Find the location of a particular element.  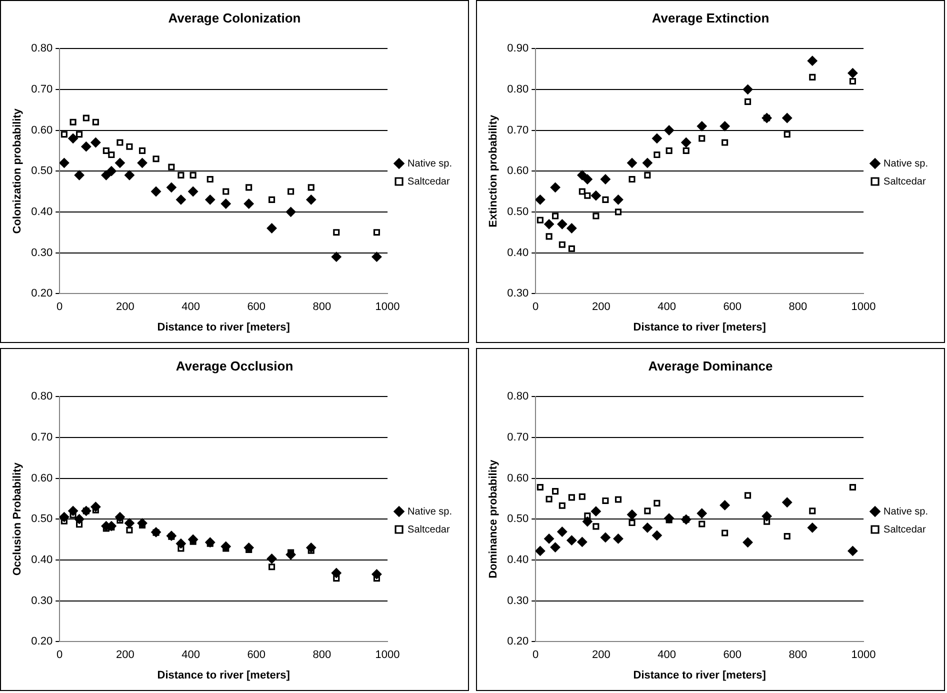

chart-title: Average Extinction is located at coordinates (711, 18).